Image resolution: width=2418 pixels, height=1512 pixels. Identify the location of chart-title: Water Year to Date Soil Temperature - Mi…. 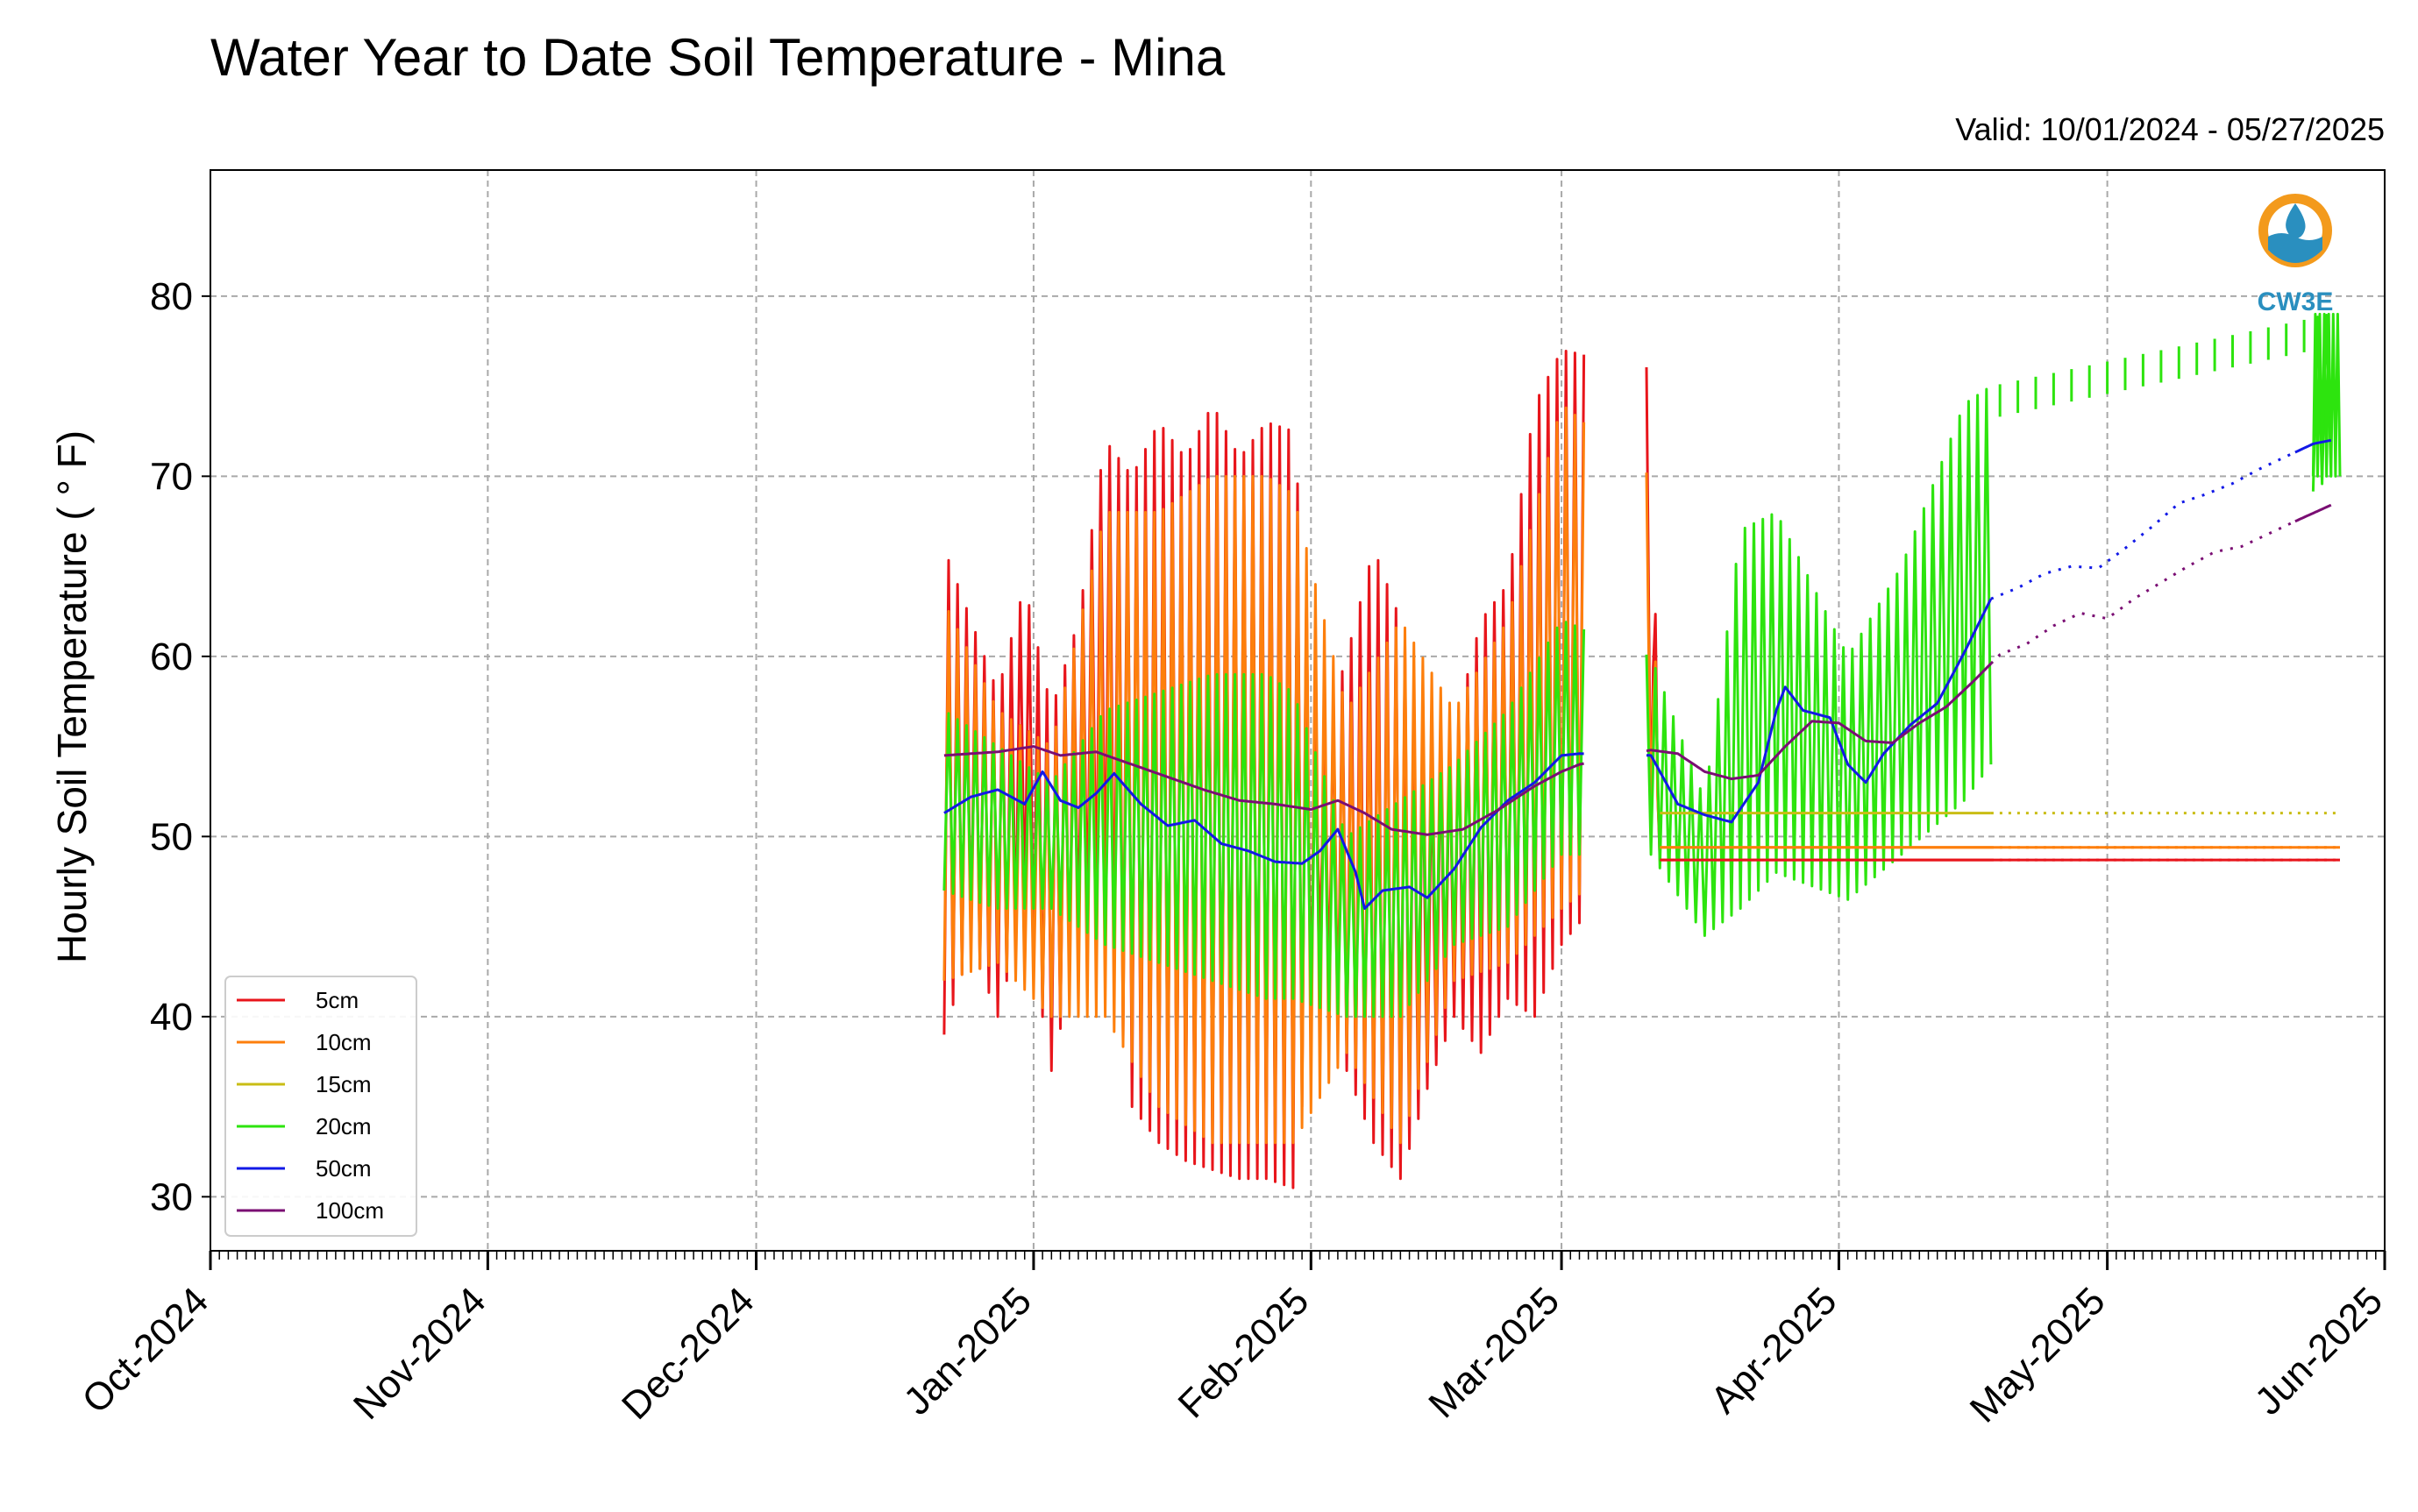
(718, 57).